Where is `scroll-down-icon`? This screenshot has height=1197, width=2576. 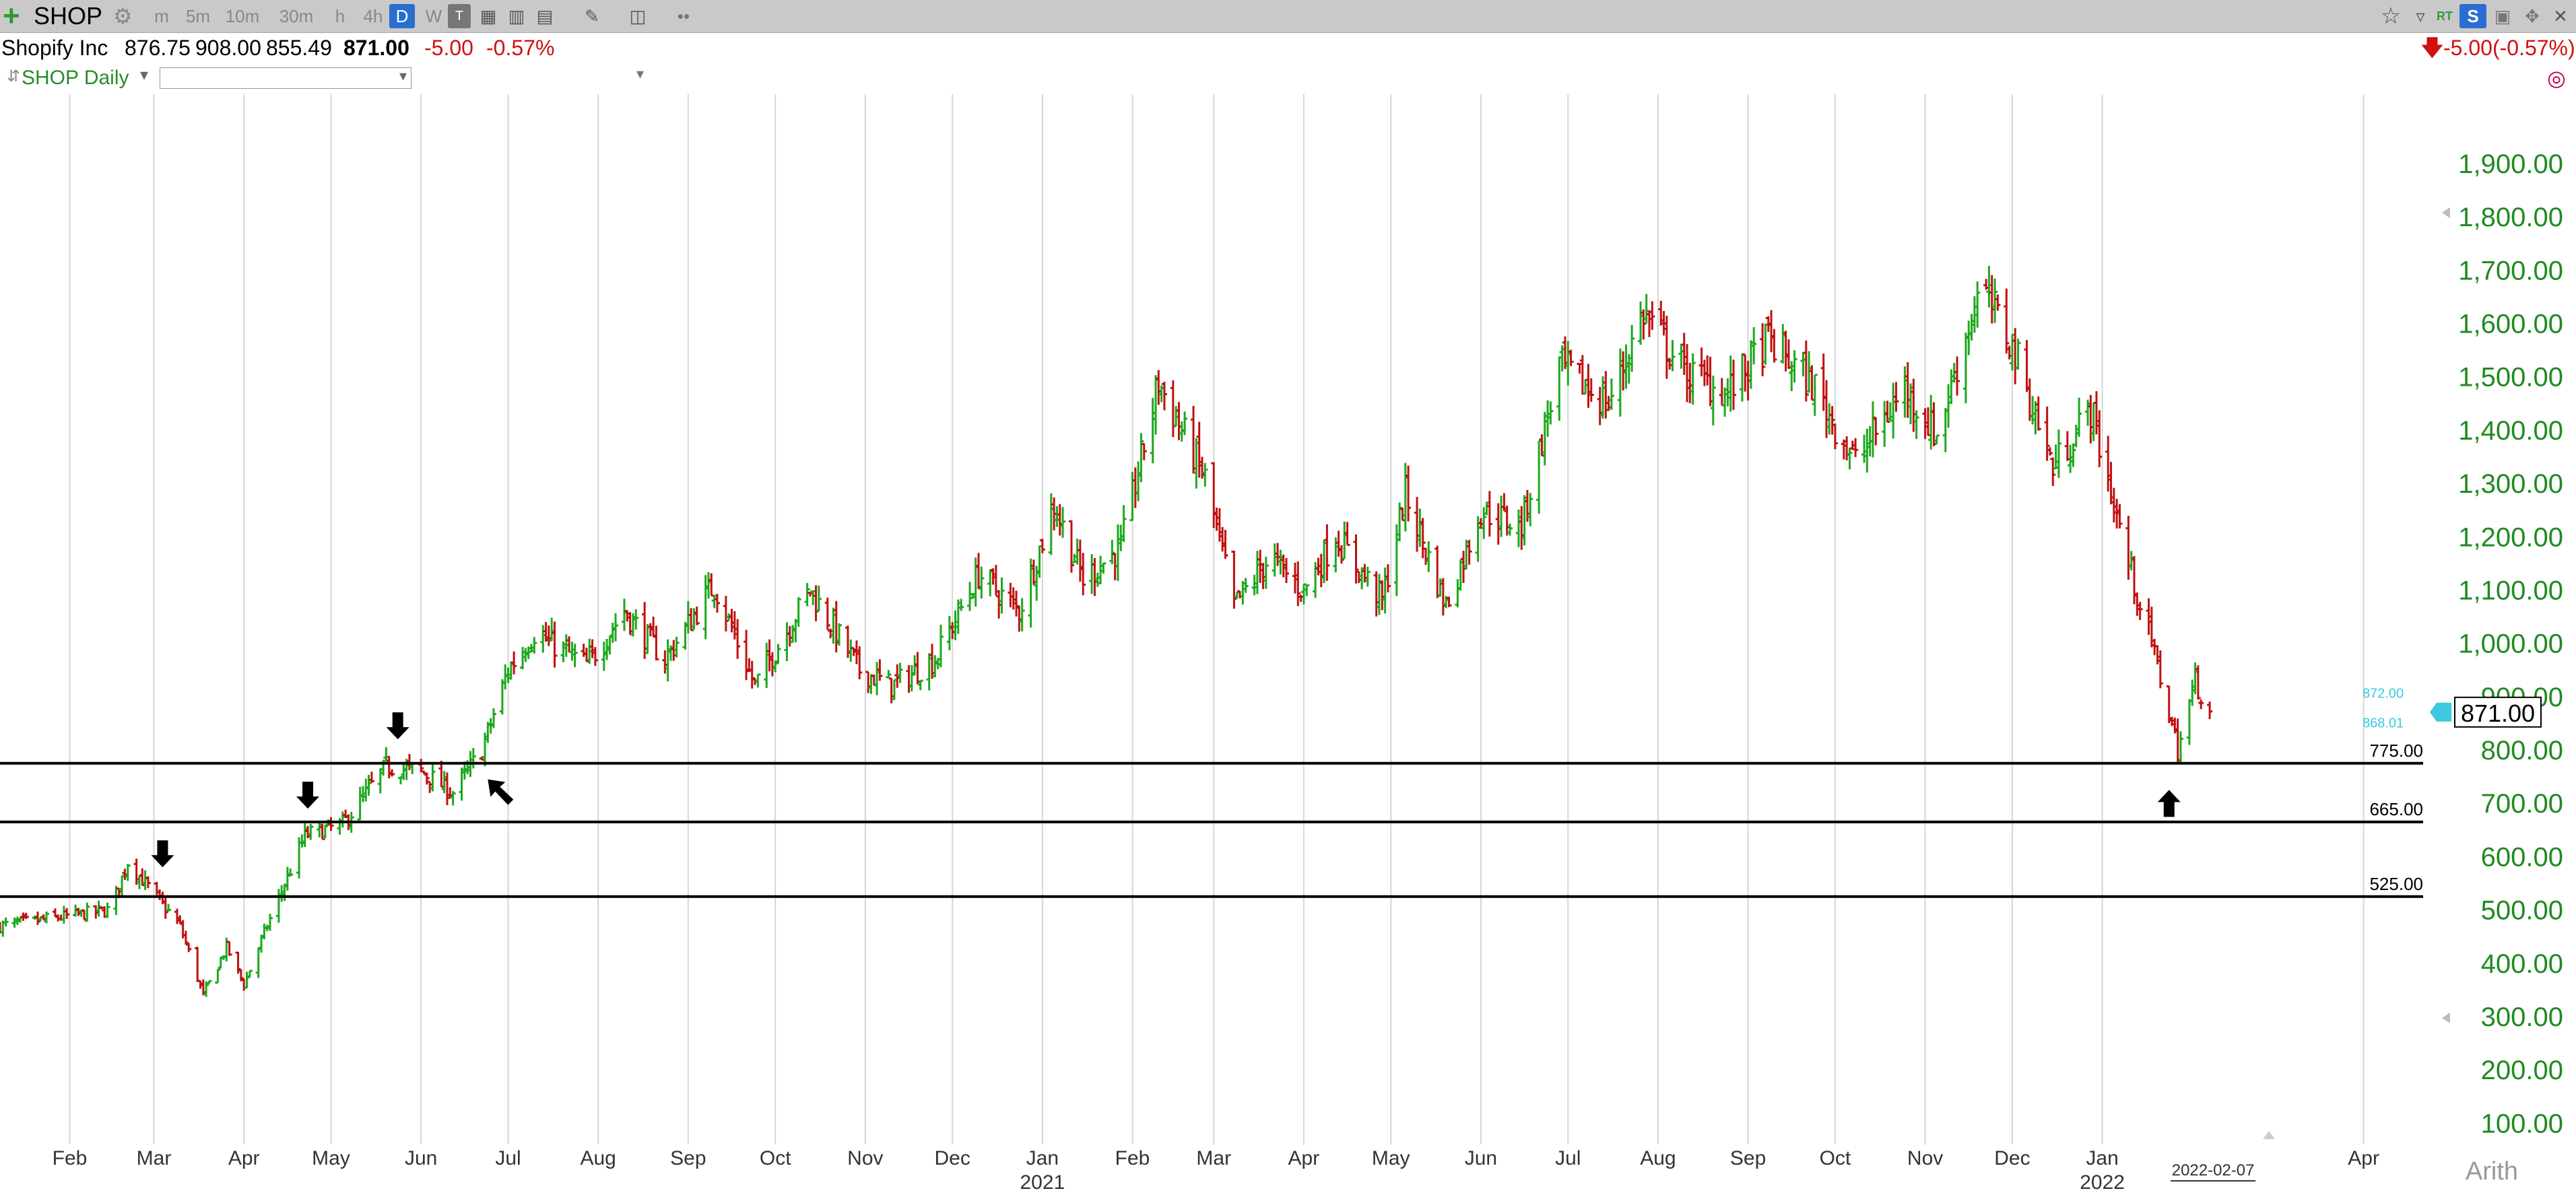 scroll-down-icon is located at coordinates (2446, 1018).